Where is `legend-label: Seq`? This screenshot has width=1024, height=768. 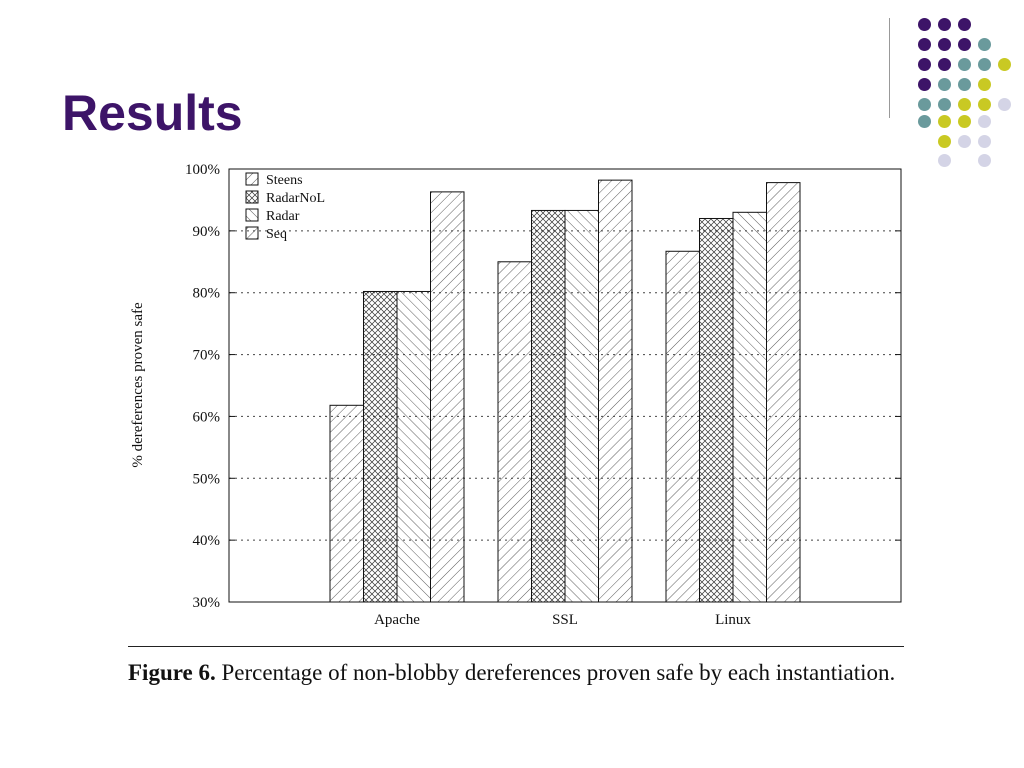 legend-label: Seq is located at coordinates (276, 234).